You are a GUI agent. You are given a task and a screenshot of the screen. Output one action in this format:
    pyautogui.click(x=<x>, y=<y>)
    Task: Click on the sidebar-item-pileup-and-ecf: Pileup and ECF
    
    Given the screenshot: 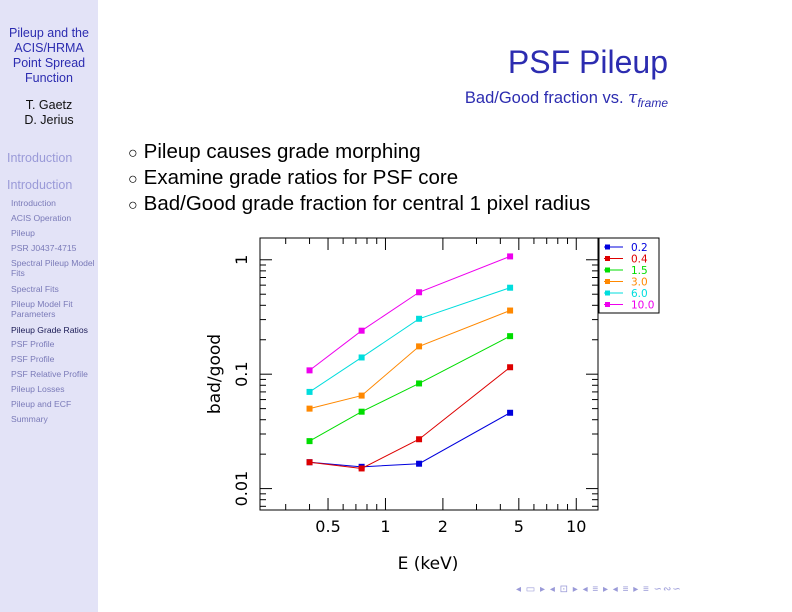 What is the action you would take?
    pyautogui.click(x=41, y=404)
    